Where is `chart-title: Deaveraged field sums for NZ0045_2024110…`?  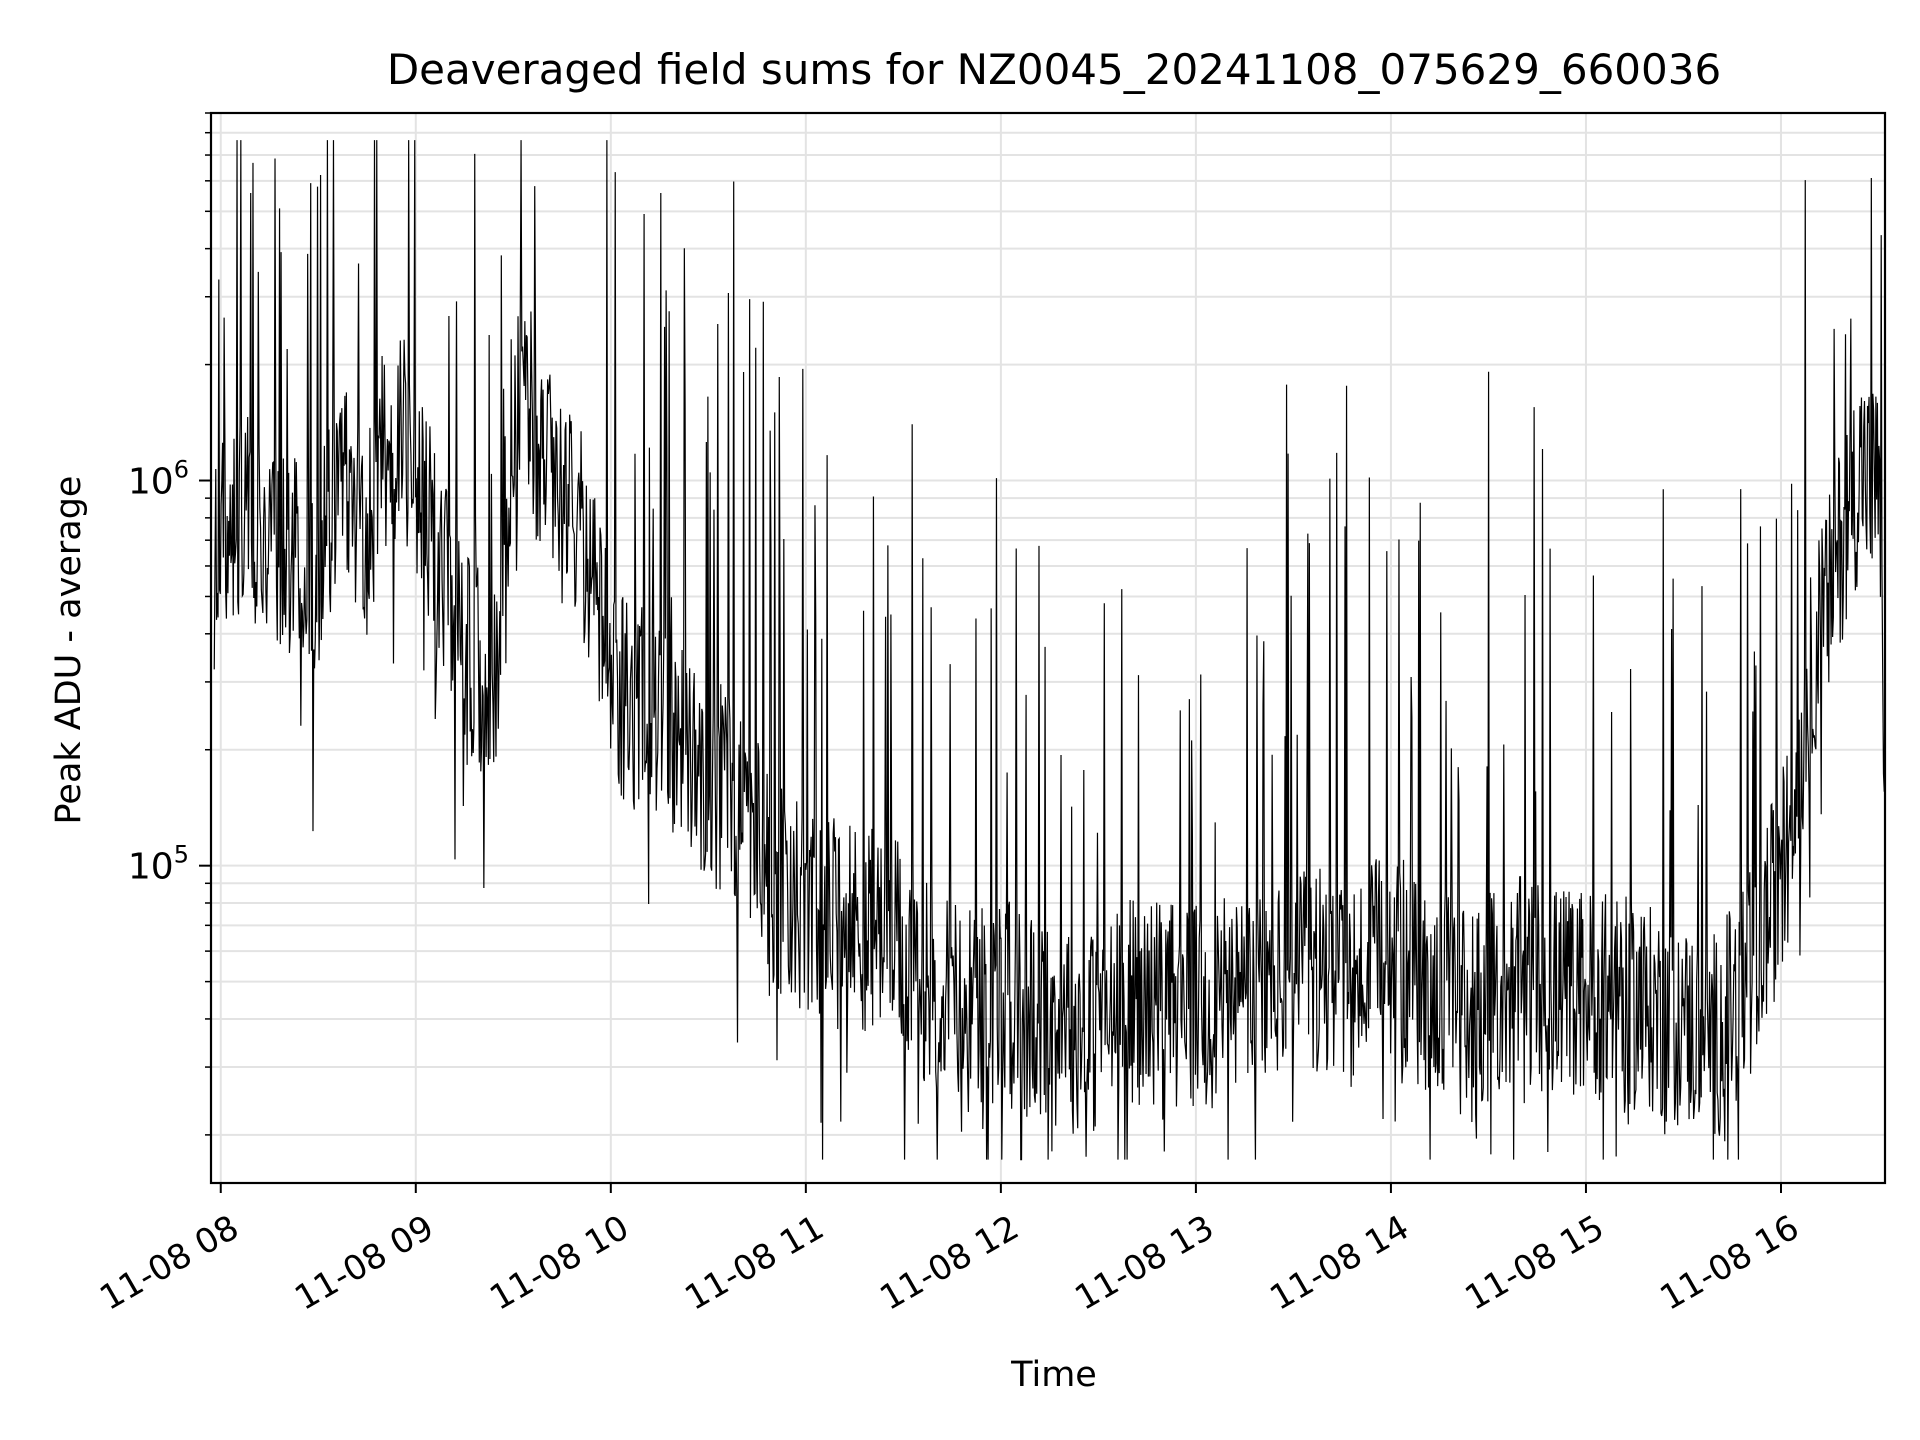 chart-title: Deaveraged field sums for NZ0045_2024110… is located at coordinates (1054, 69).